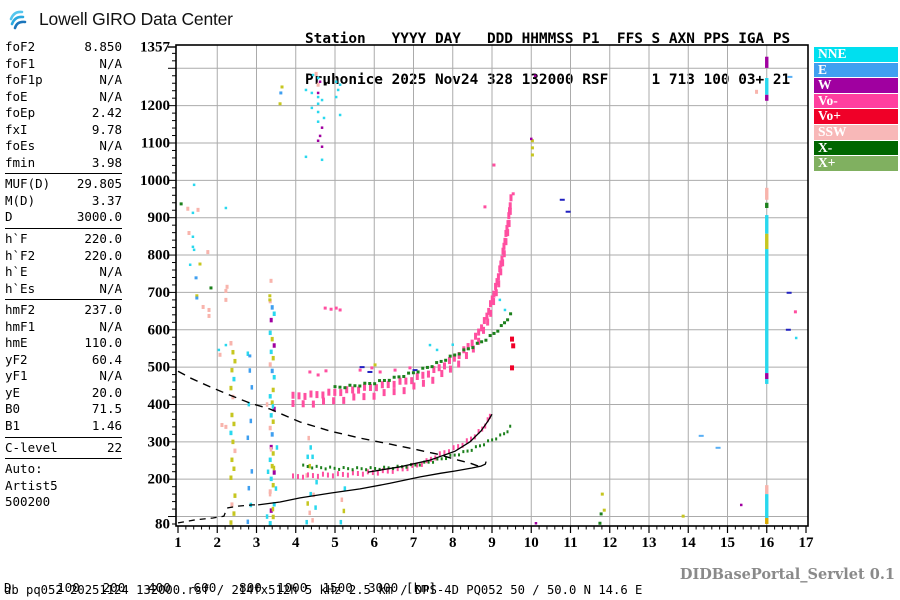 This screenshot has width=900, height=600. Describe the element at coordinates (16, 129) in the screenshot. I see `param-label: fxI` at that location.